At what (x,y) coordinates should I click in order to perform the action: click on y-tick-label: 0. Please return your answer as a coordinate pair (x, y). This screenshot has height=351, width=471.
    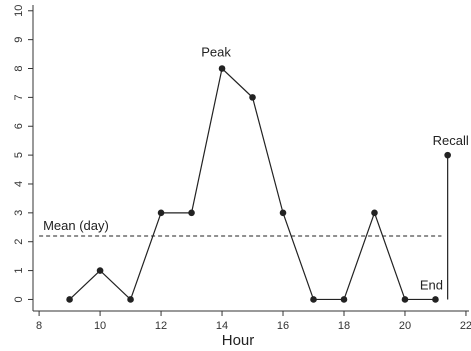
    Looking at the image, I should click on (19, 299).